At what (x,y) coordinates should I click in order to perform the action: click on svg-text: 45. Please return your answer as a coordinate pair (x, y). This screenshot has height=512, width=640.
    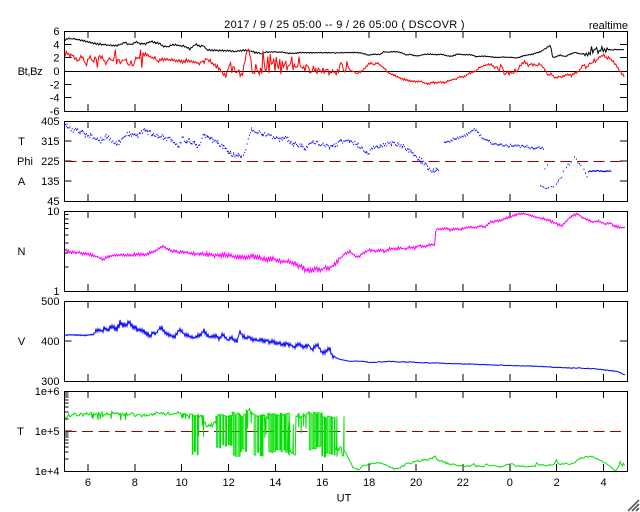
    Looking at the image, I should click on (53, 202).